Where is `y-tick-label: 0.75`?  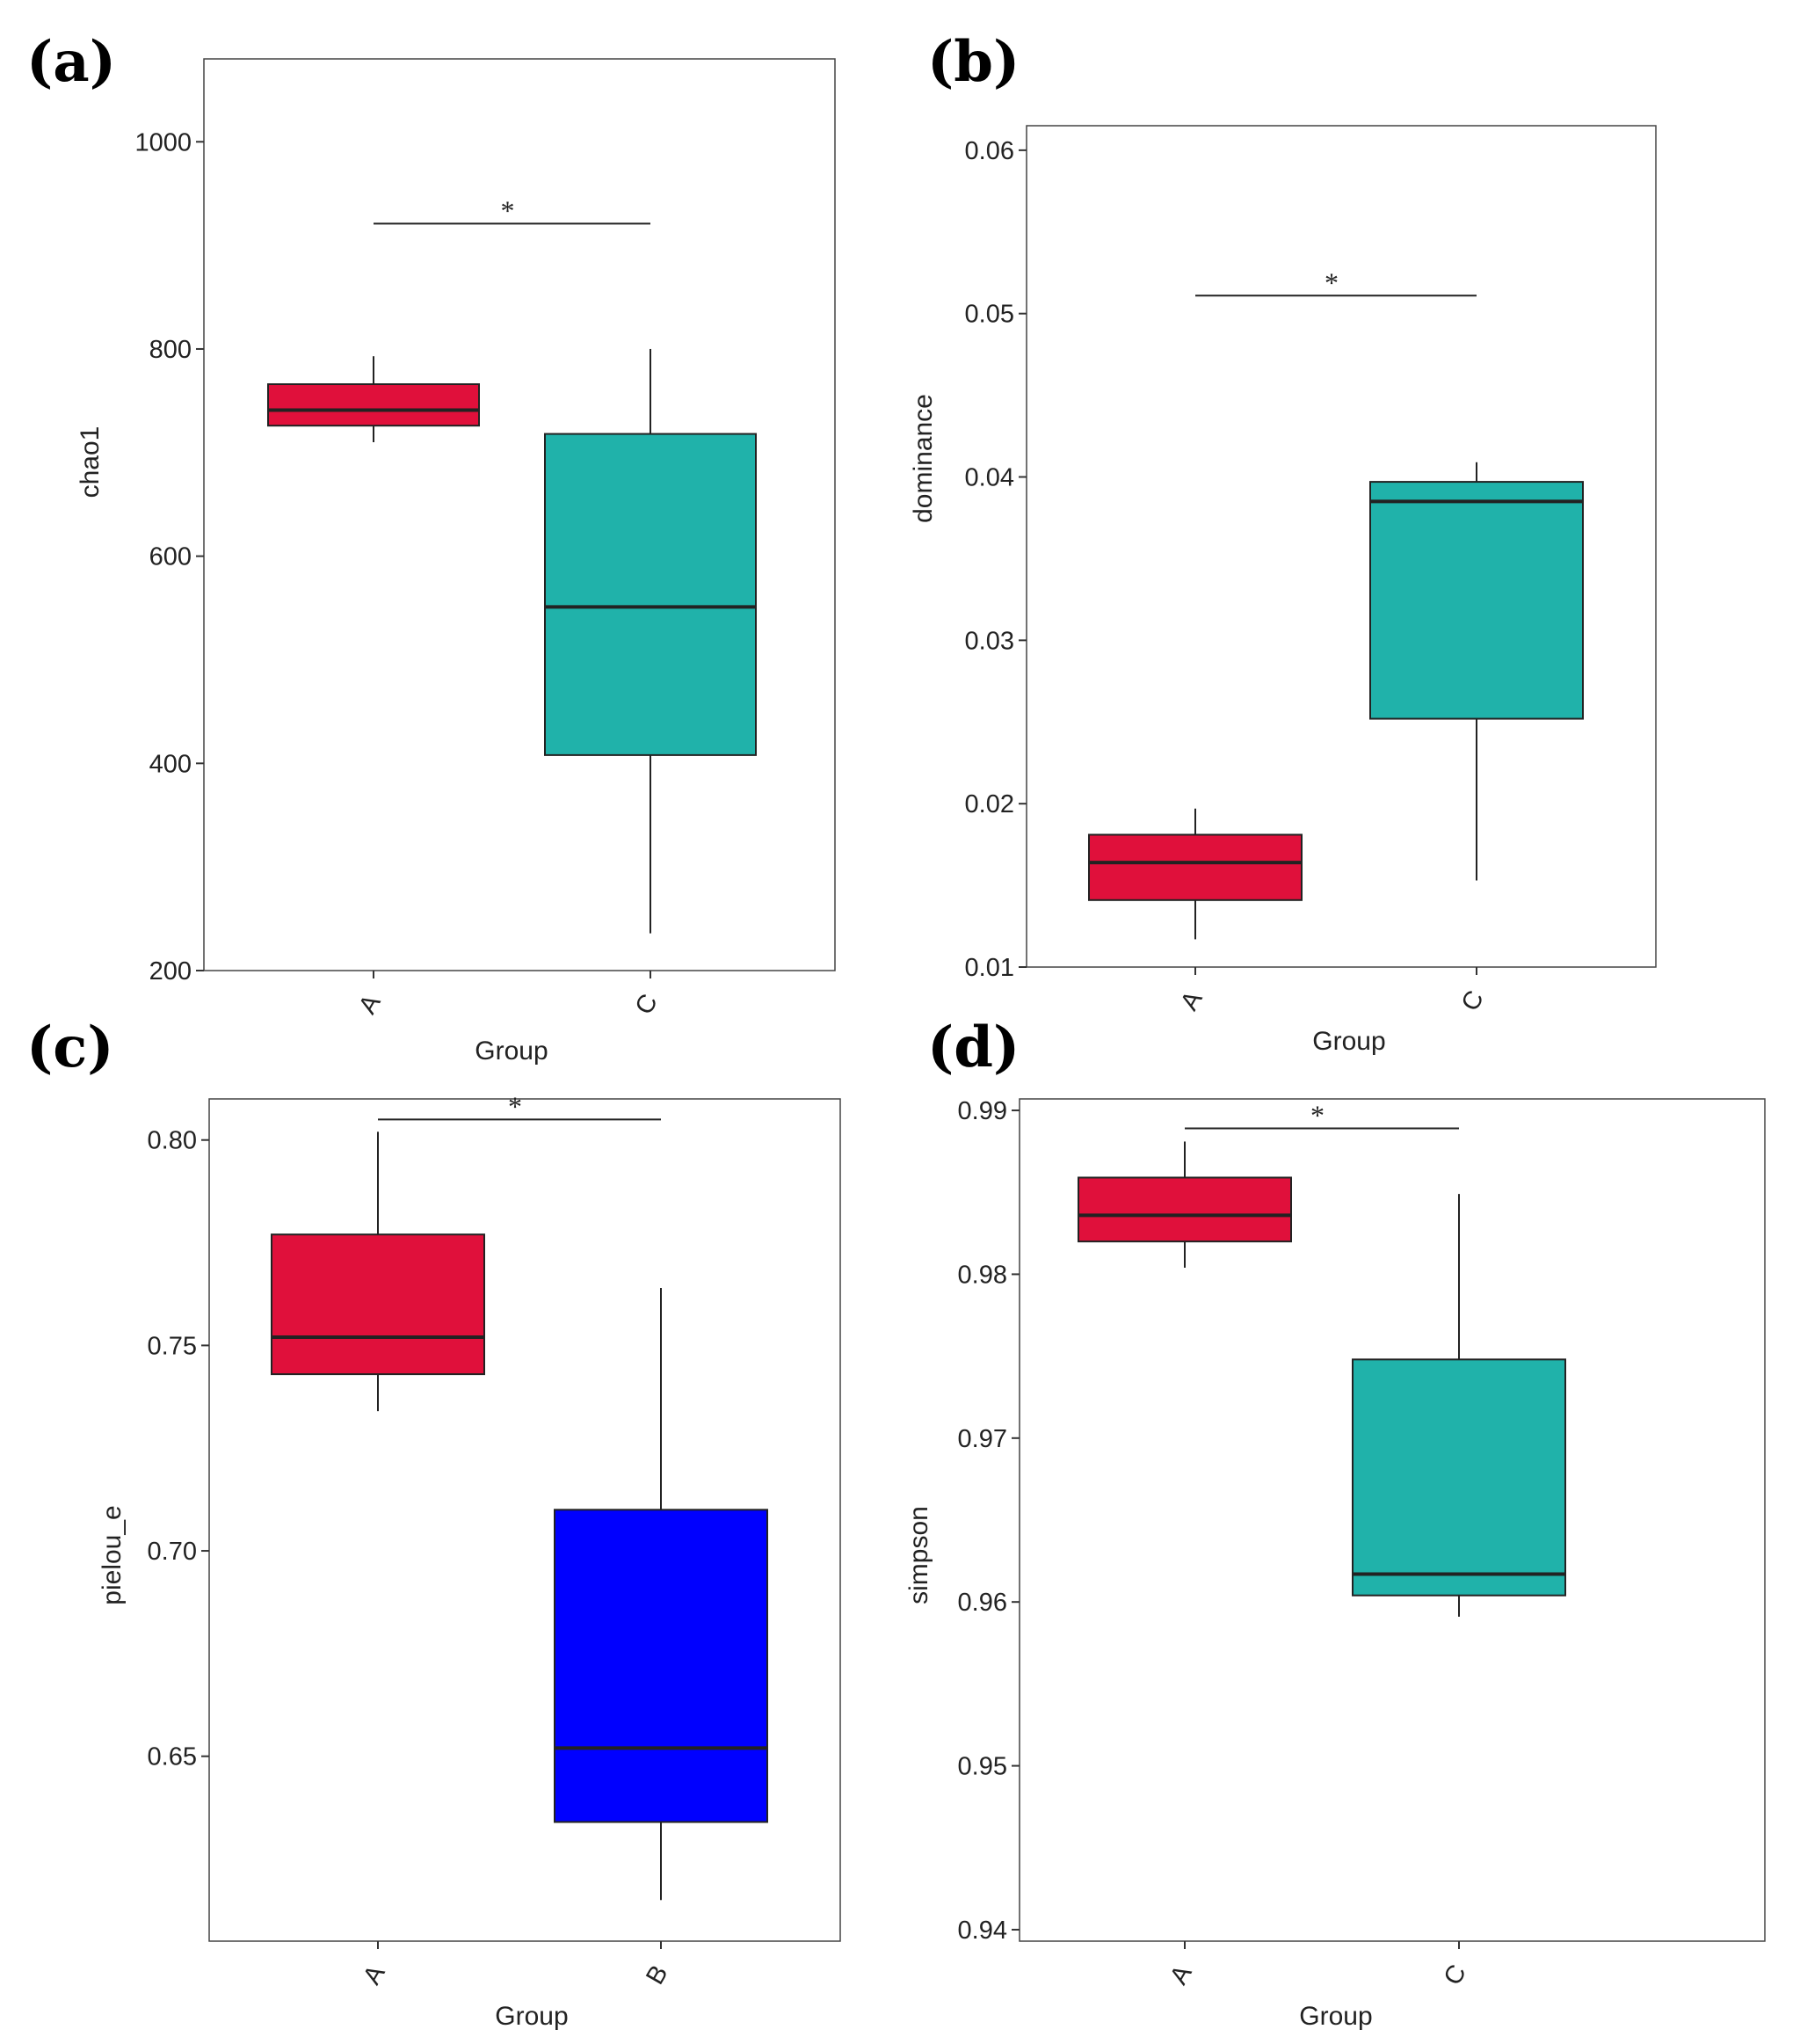 y-tick-label: 0.75 is located at coordinates (172, 1346).